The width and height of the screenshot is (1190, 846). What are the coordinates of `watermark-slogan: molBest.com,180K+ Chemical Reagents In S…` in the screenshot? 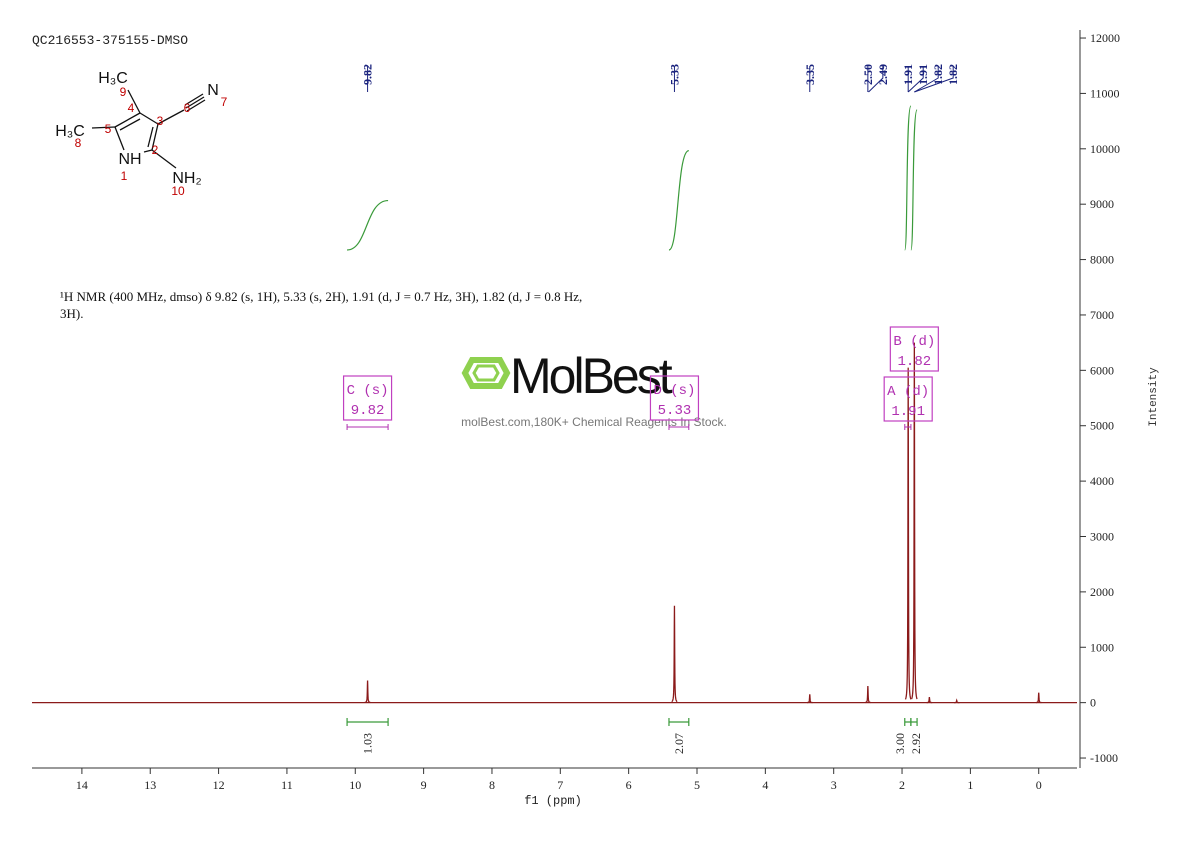 It's located at (594, 422).